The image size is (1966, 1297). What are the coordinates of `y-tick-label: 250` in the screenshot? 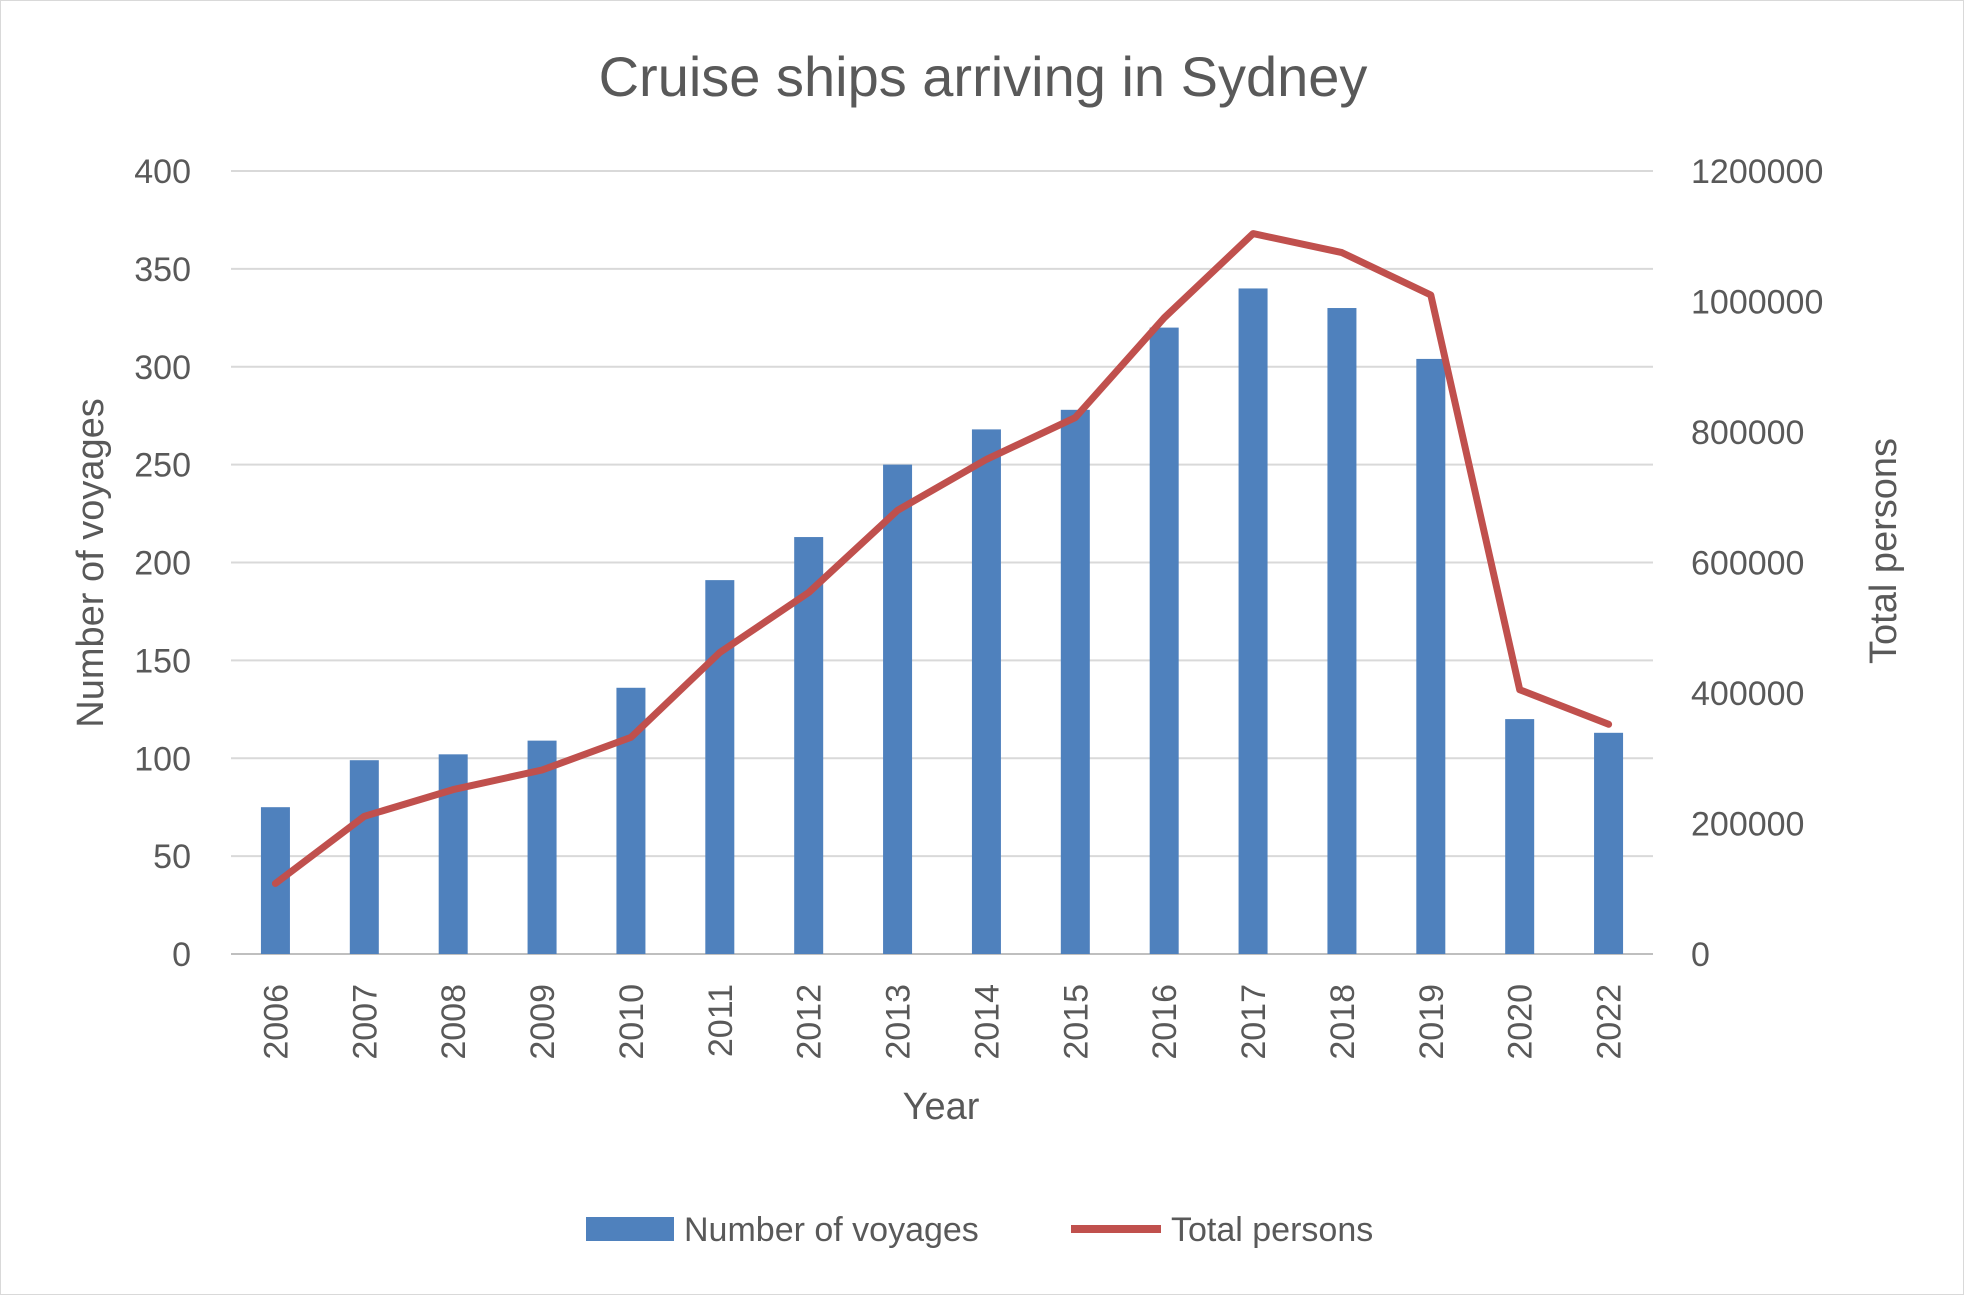 It's located at (162, 466).